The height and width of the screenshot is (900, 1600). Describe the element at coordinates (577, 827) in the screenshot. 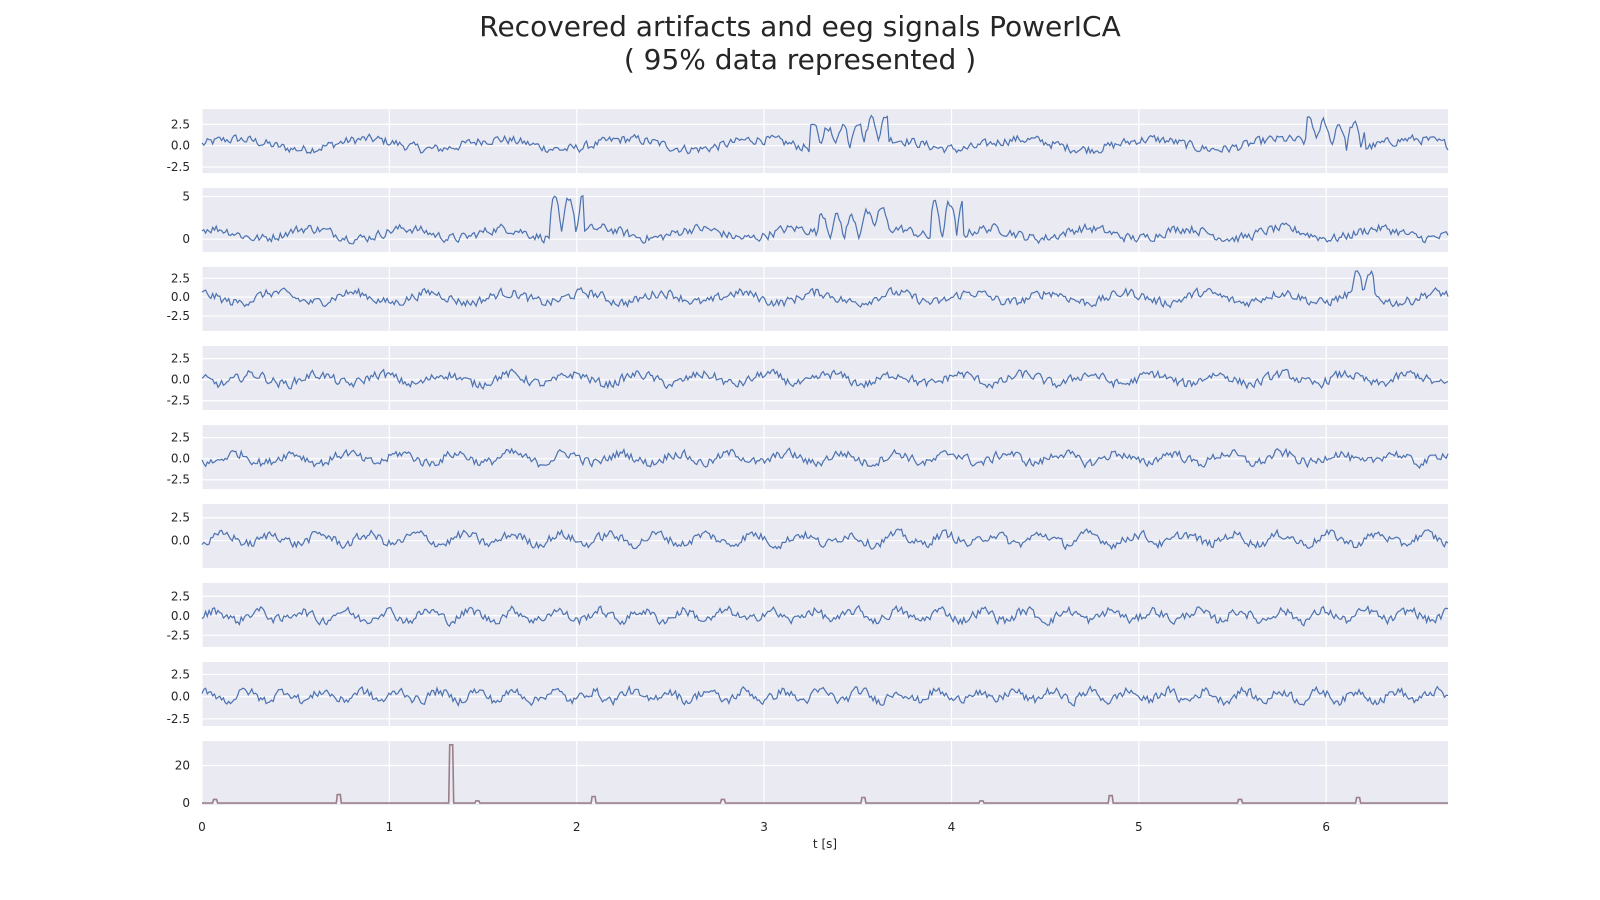

I see `x-tick-label: 2` at that location.